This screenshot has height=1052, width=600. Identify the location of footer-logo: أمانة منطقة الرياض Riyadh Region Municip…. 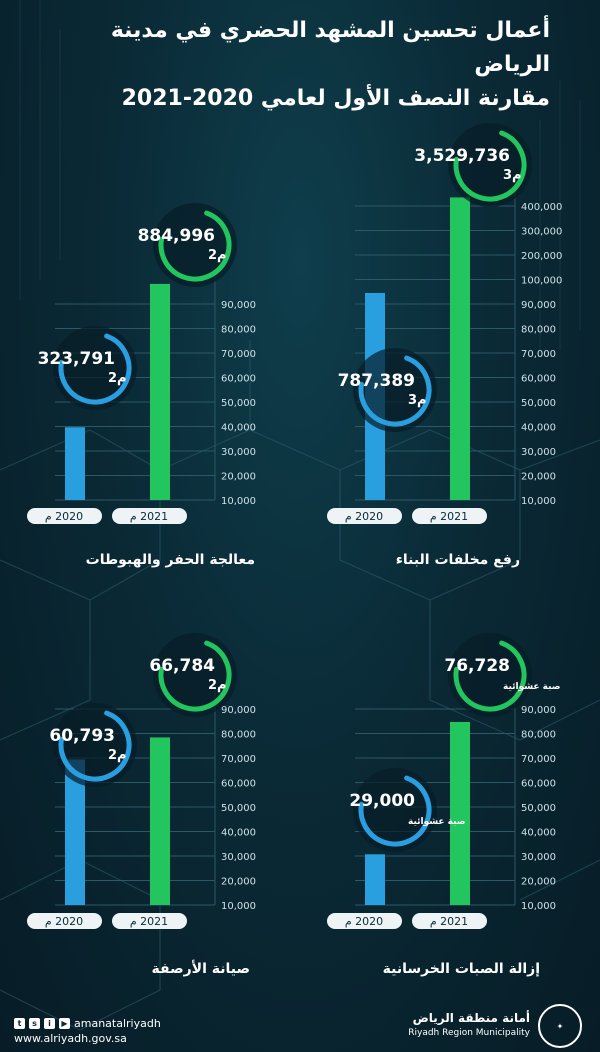
(495, 1026).